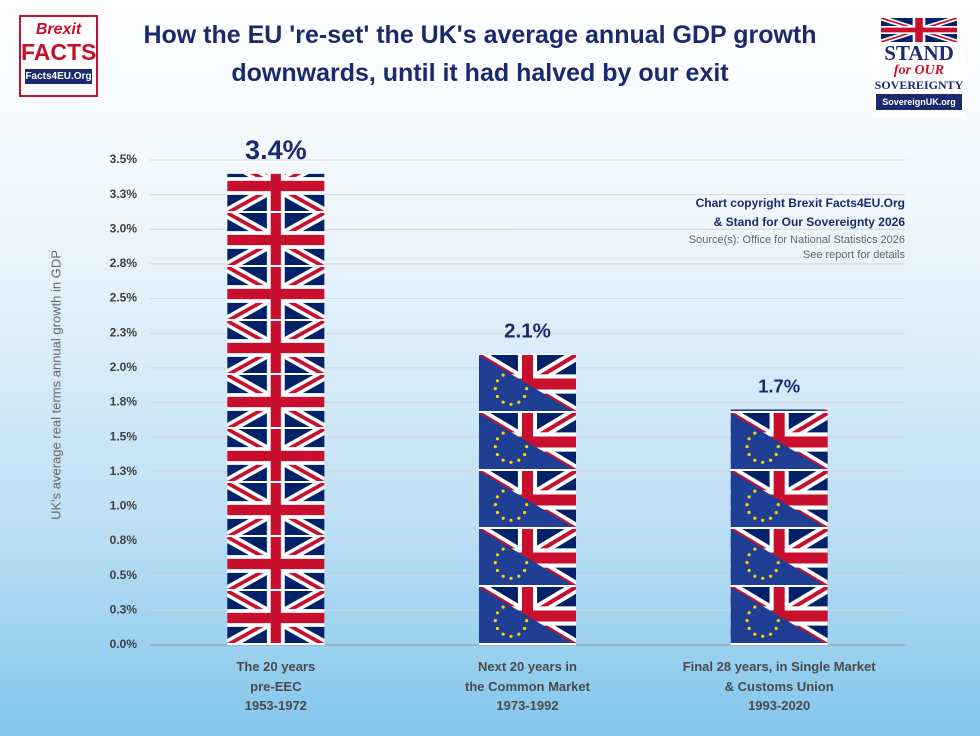 The height and width of the screenshot is (736, 980). I want to click on y-tick-label: 2.8%, so click(124, 263).